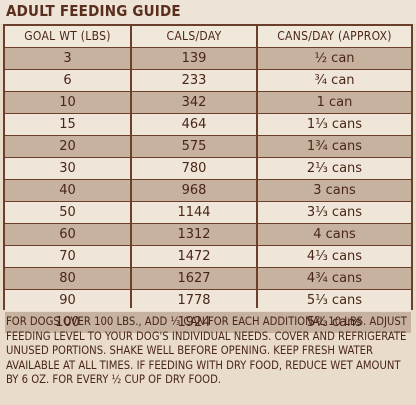  What do you see at coordinates (194, 278) in the screenshot?
I see `cell-calories: 1627` at bounding box center [194, 278].